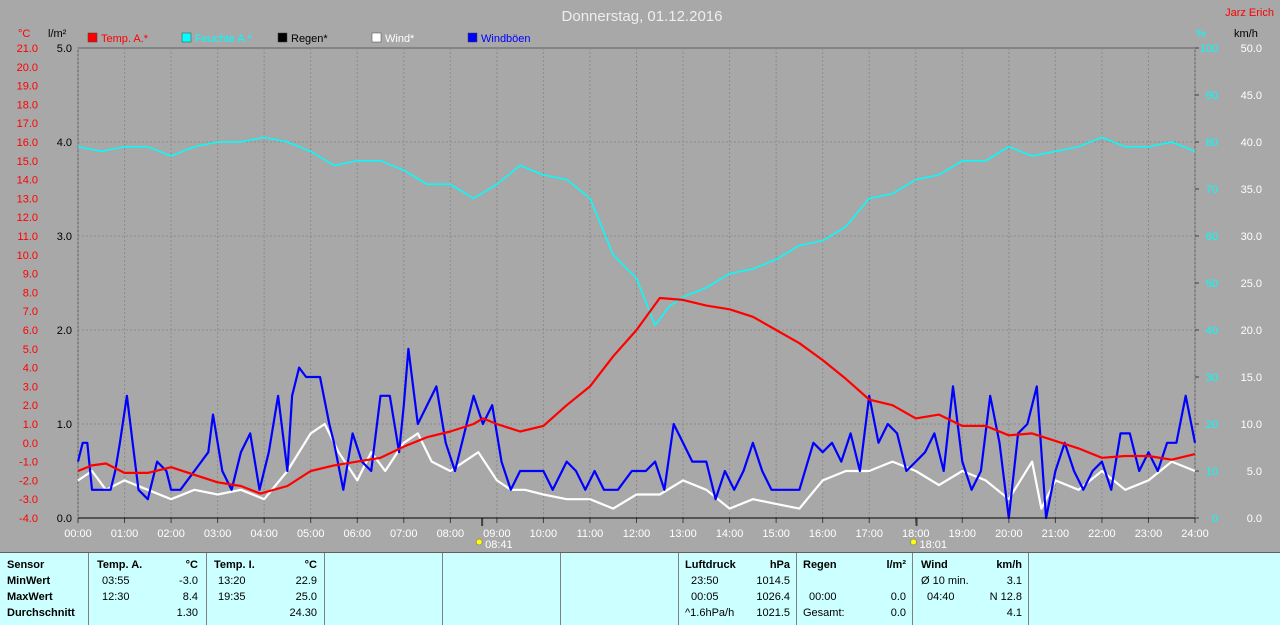  Describe the element at coordinates (1056, 534) in the screenshot. I see `x-tick-label: 21:00` at that location.